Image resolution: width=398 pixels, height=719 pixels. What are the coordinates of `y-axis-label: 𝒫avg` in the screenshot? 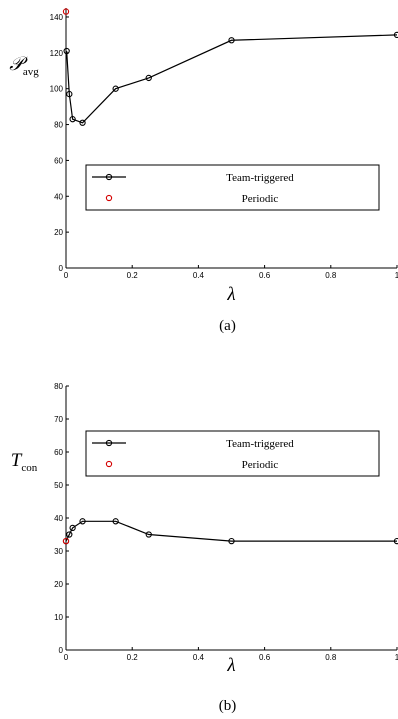 It's located at (24, 66).